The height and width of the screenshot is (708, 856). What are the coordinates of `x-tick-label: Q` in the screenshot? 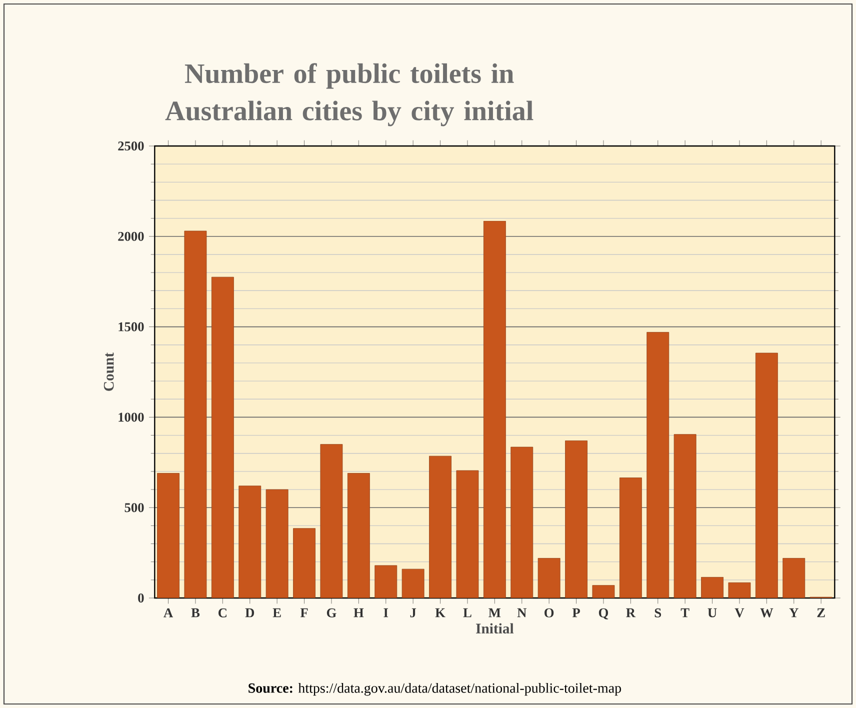 It's located at (603, 614).